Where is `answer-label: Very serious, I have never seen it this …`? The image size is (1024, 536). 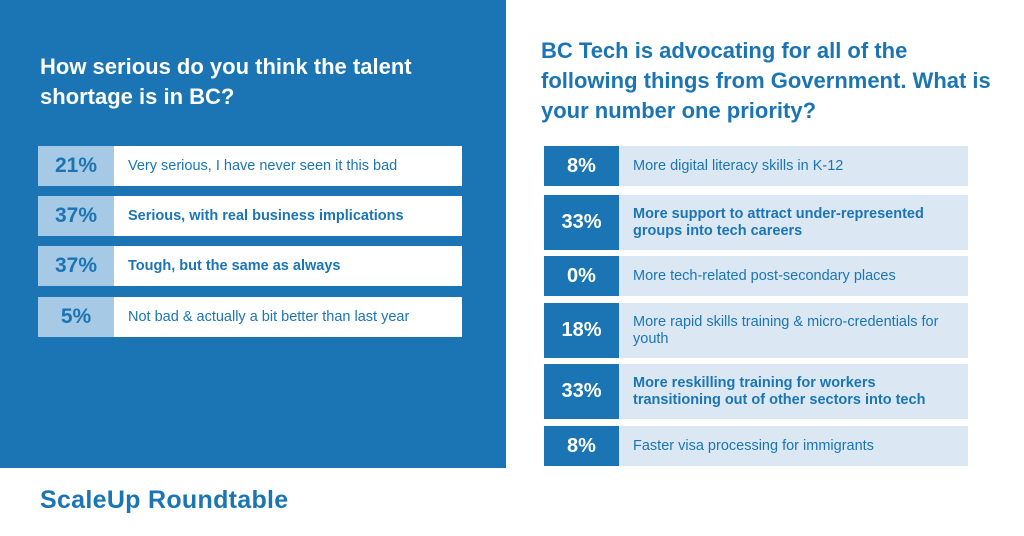 answer-label: Very serious, I have never seen it this … is located at coordinates (263, 166).